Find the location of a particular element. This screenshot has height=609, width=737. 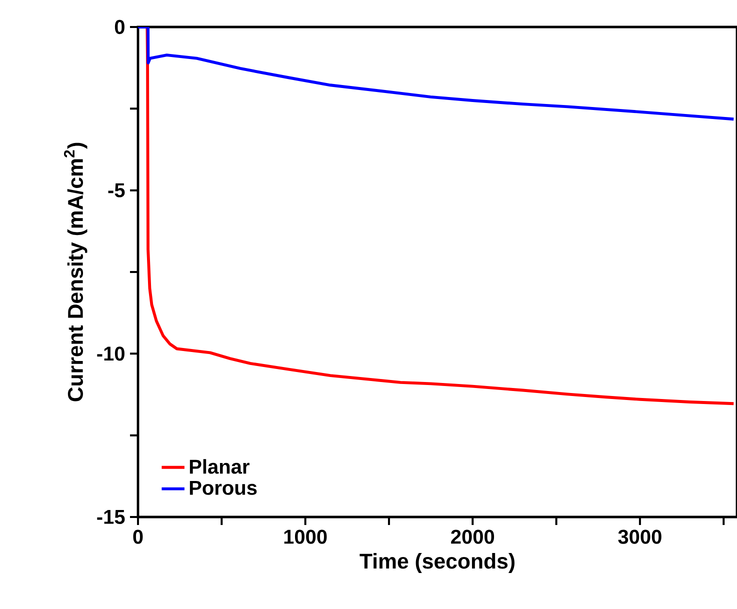

y-tick-label: 0 is located at coordinates (119, 27).